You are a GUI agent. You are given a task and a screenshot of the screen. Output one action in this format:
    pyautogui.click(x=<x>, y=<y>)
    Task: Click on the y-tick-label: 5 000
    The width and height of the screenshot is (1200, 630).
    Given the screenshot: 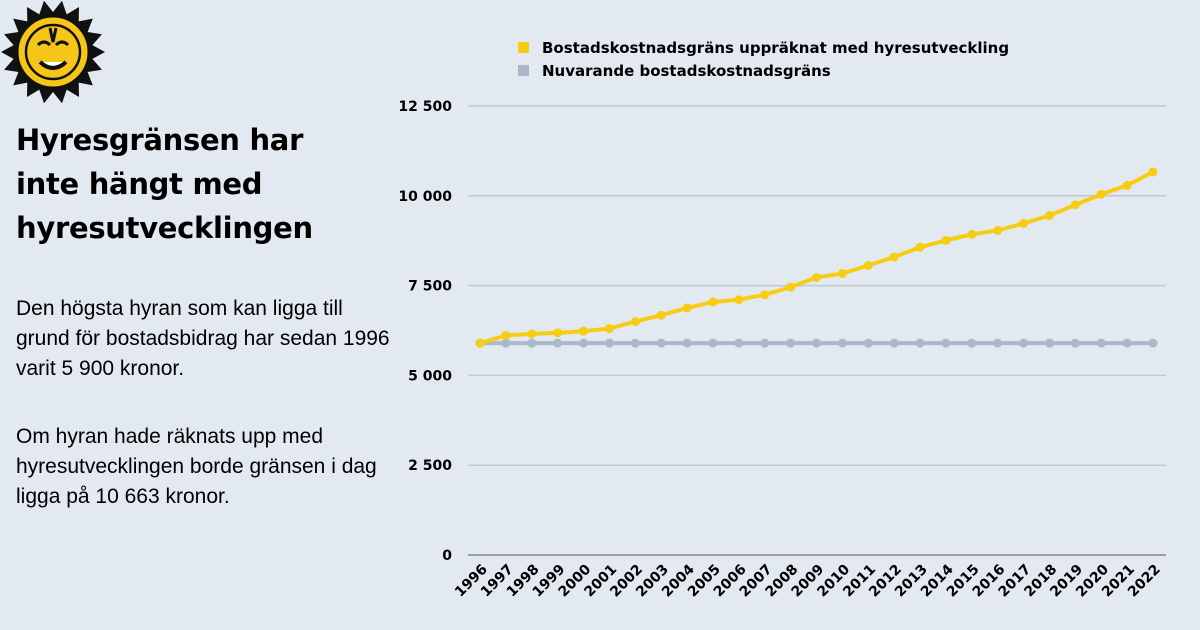 What is the action you would take?
    pyautogui.click(x=430, y=376)
    